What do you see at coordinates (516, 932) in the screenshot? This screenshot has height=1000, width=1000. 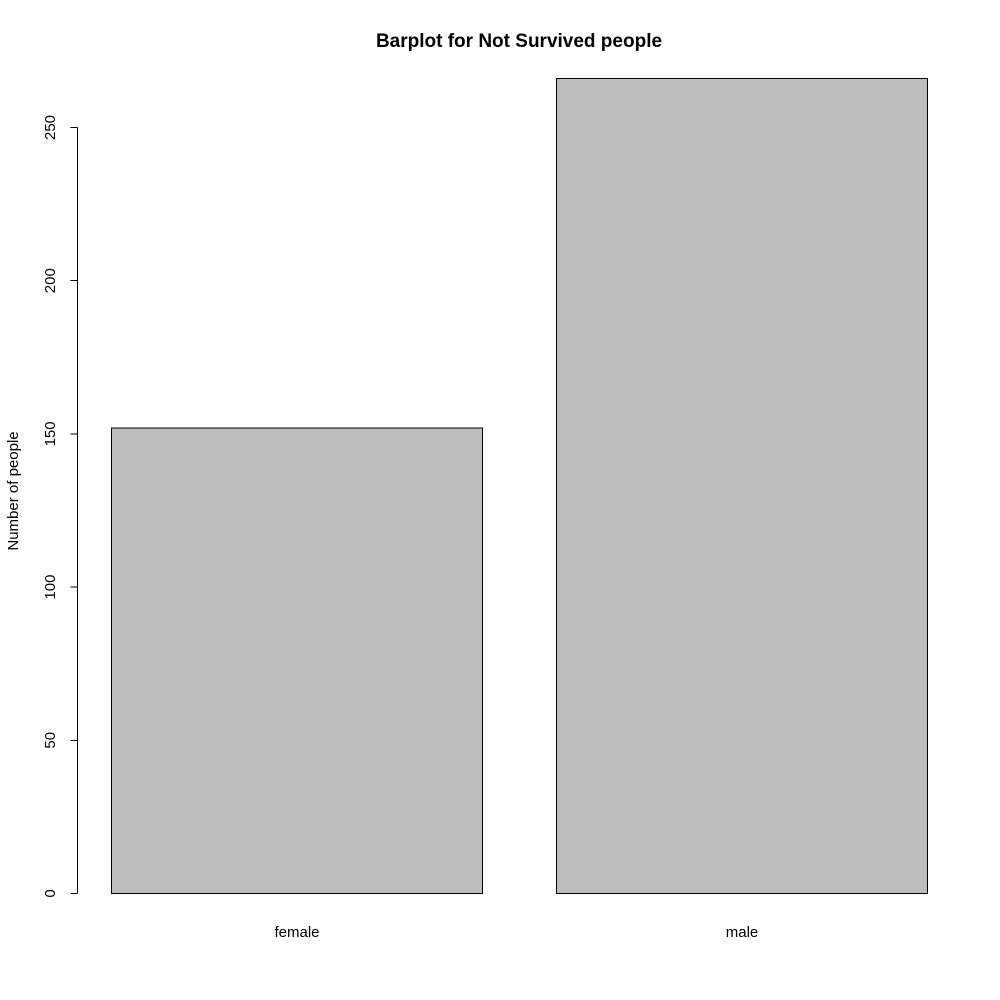 I see `x-axis-labels: female male` at bounding box center [516, 932].